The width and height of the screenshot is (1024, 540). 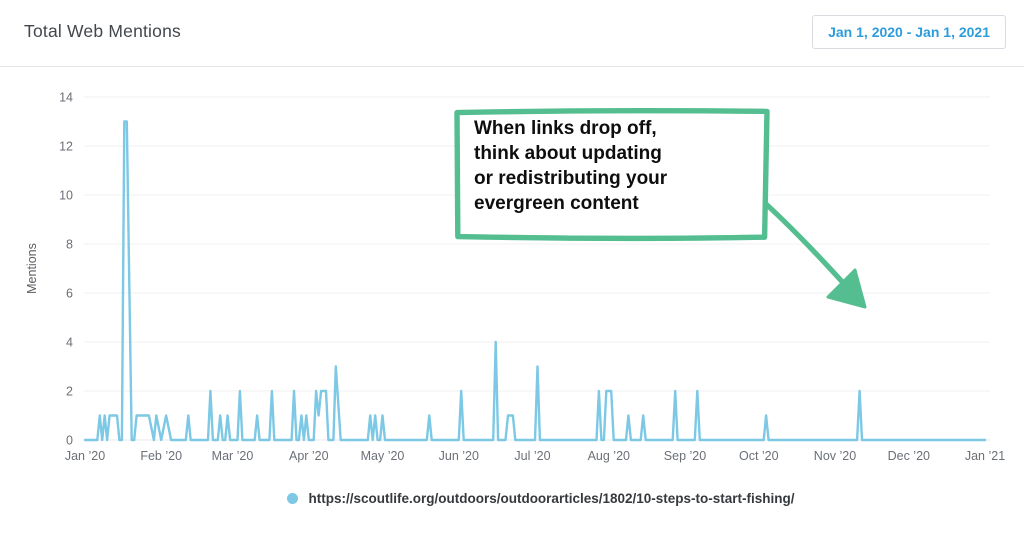 What do you see at coordinates (459, 456) in the screenshot?
I see `x-tick-label: Jun ’20` at bounding box center [459, 456].